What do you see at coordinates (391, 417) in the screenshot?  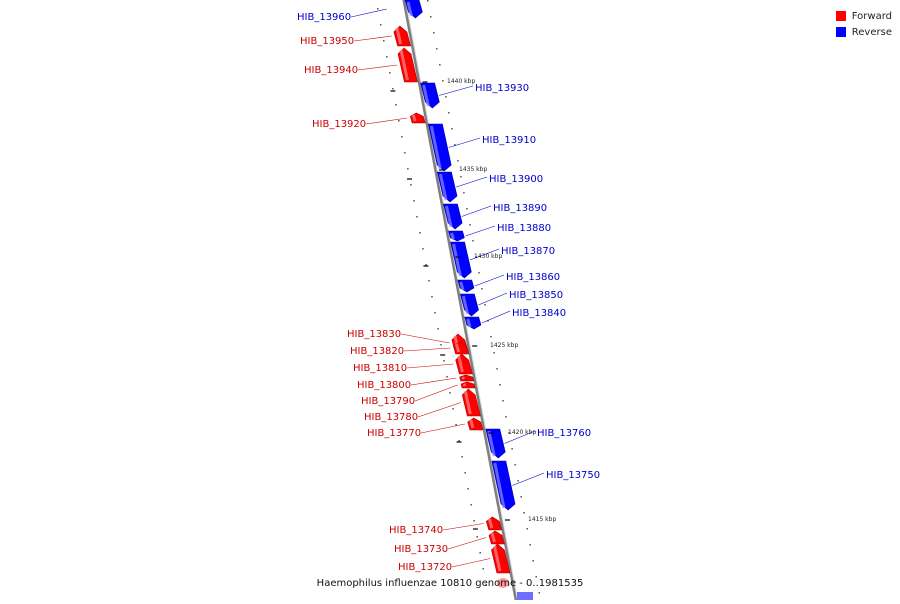 I see `gene-label-HIB_13780: HIB_13780` at bounding box center [391, 417].